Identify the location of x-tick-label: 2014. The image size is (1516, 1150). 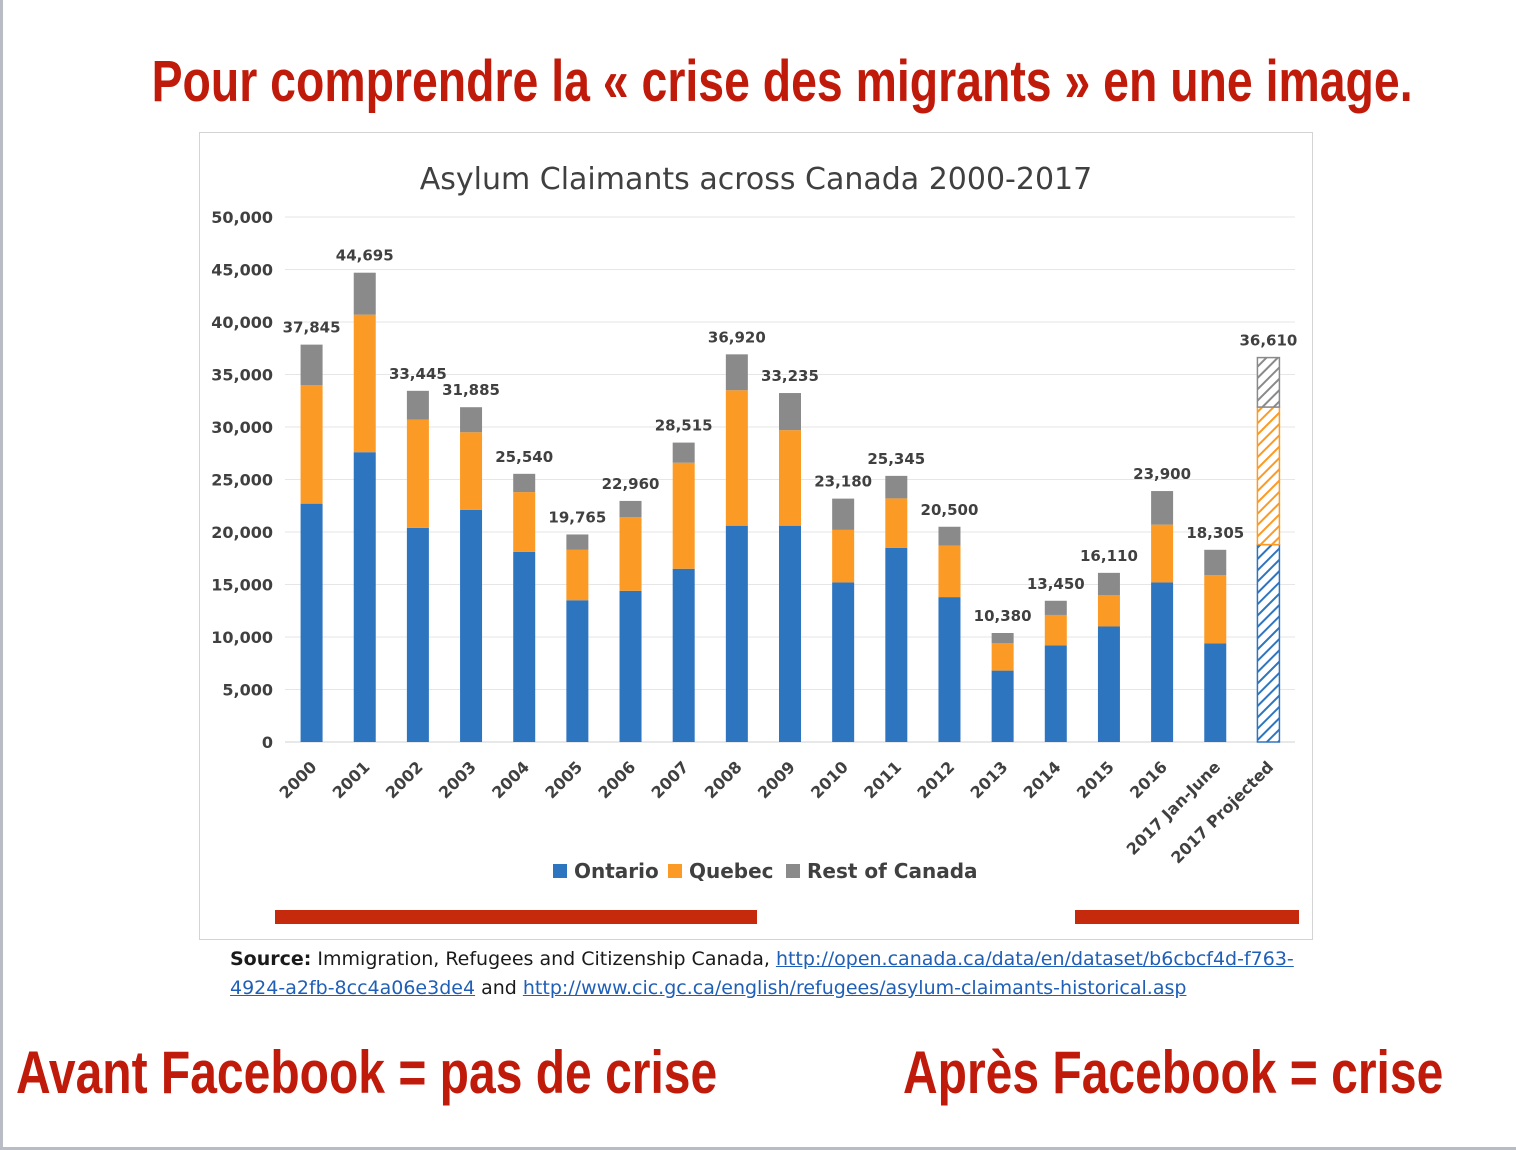
(1042, 779).